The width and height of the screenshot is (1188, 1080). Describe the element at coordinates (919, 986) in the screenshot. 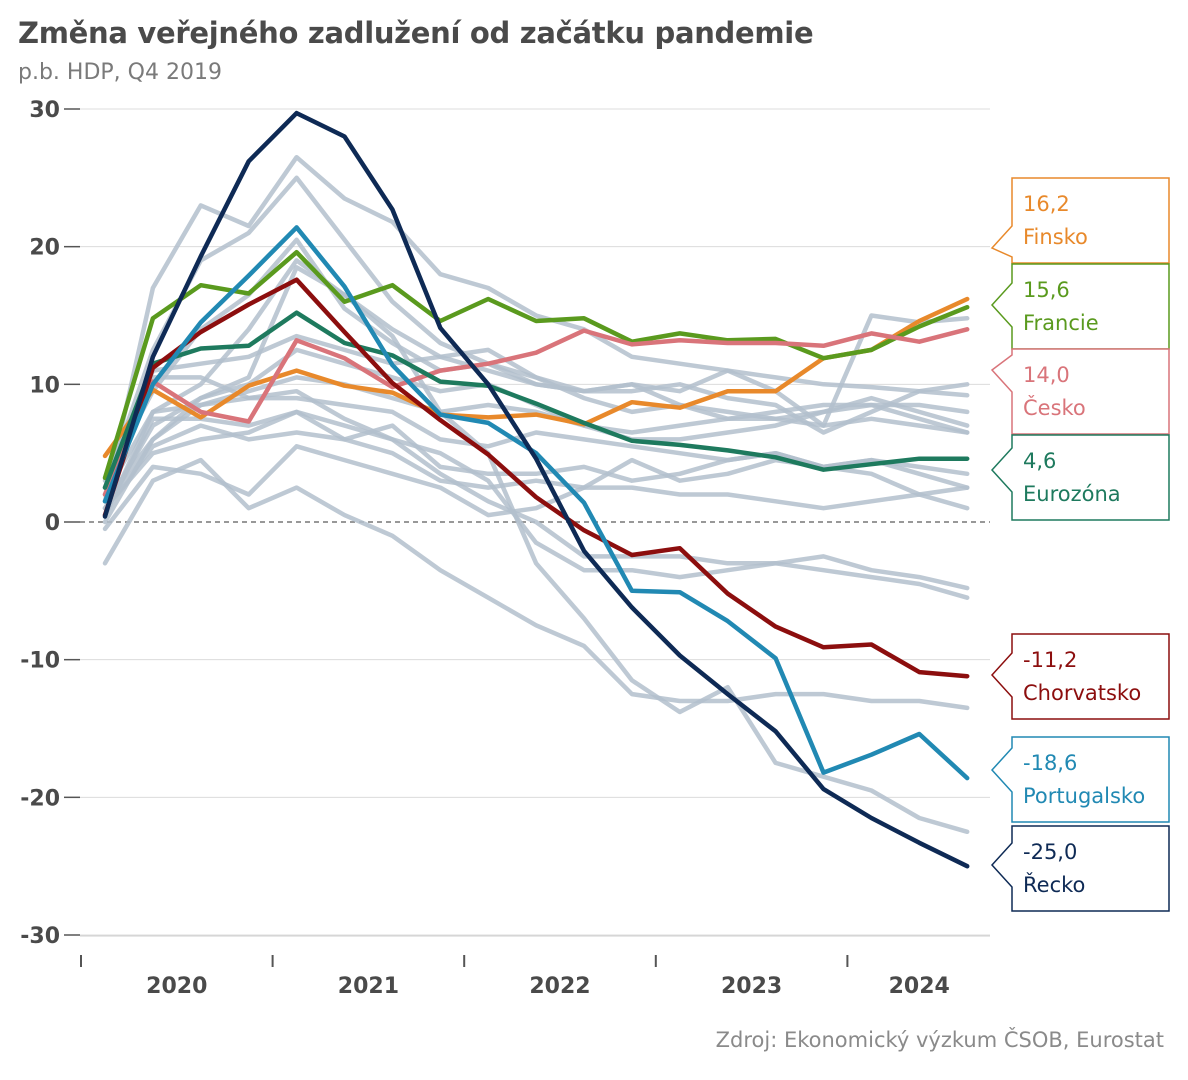

I see `x-tick-label: 2024` at that location.